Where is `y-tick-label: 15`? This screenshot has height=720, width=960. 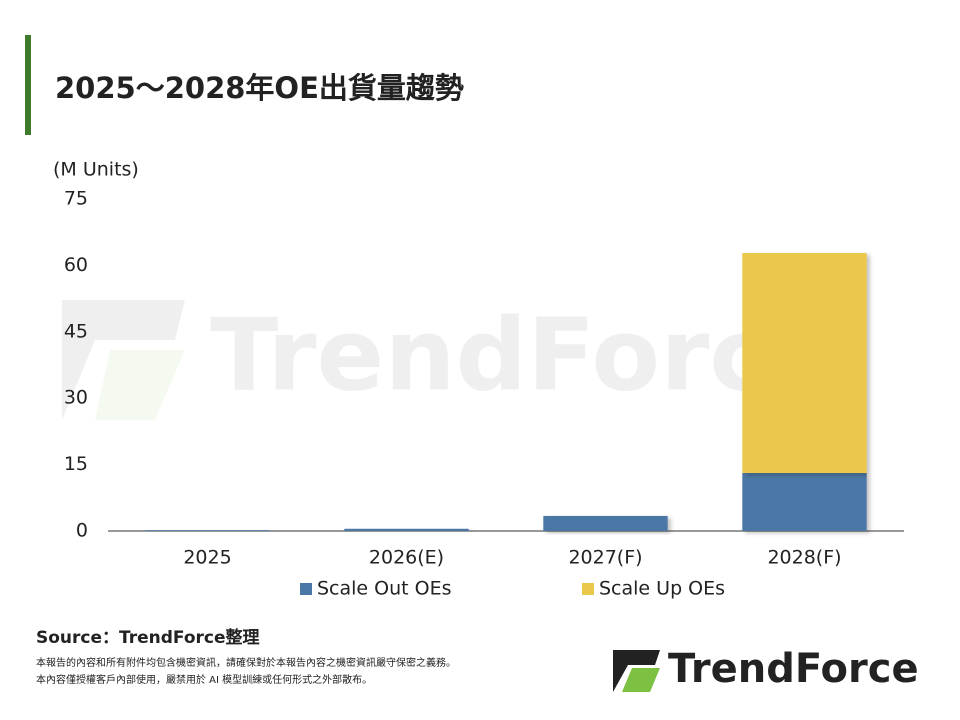 y-tick-label: 15 is located at coordinates (76, 464).